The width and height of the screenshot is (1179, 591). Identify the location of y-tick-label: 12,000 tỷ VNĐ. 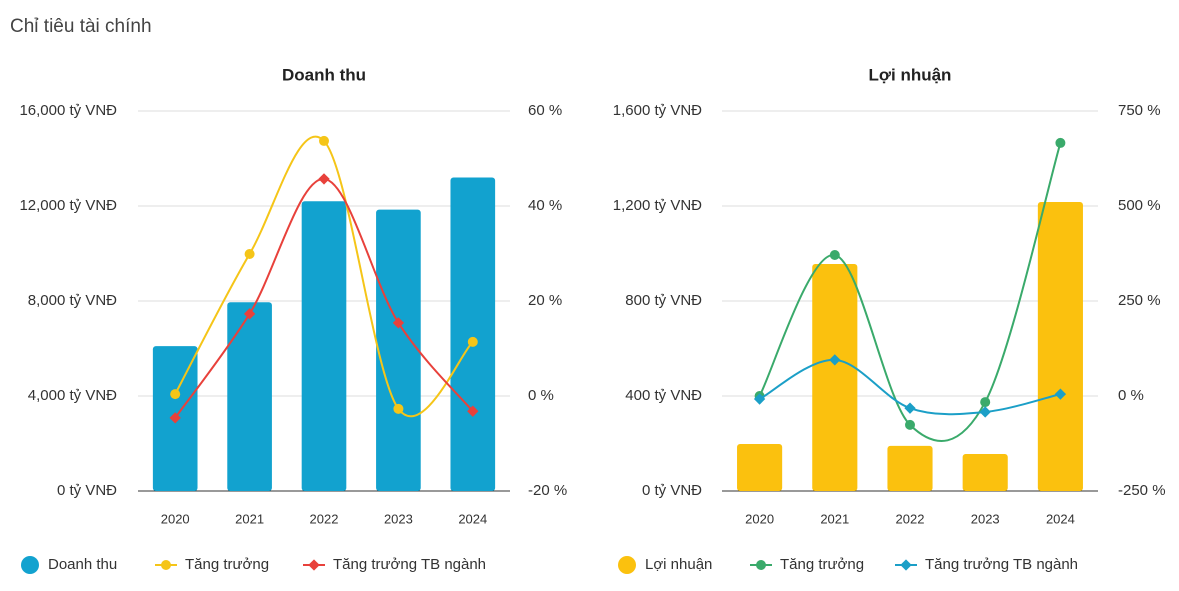
(68, 205).